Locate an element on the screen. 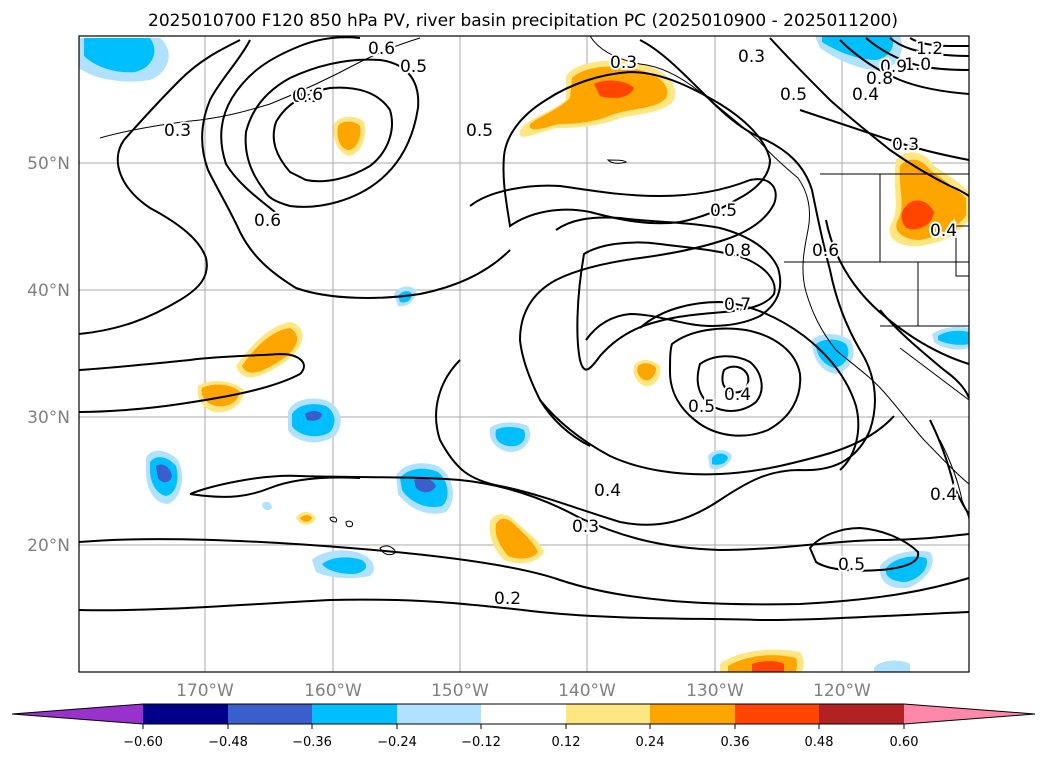  contour-label: 0.7 is located at coordinates (737, 305).